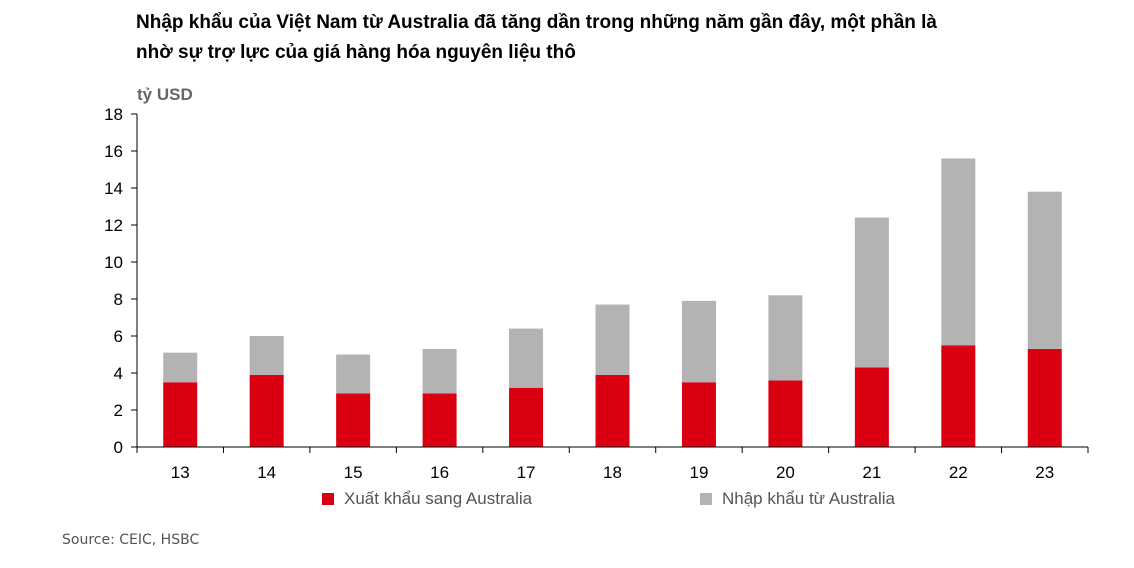  I want to click on x-tick-label: 13, so click(180, 472).